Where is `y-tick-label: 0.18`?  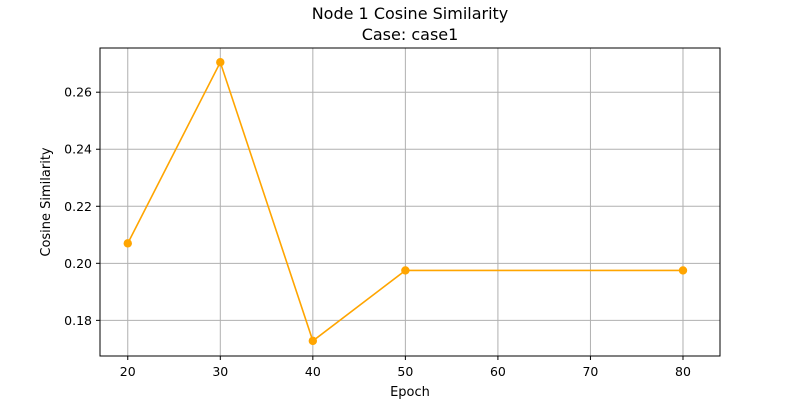
y-tick-label: 0.18 is located at coordinates (78, 320).